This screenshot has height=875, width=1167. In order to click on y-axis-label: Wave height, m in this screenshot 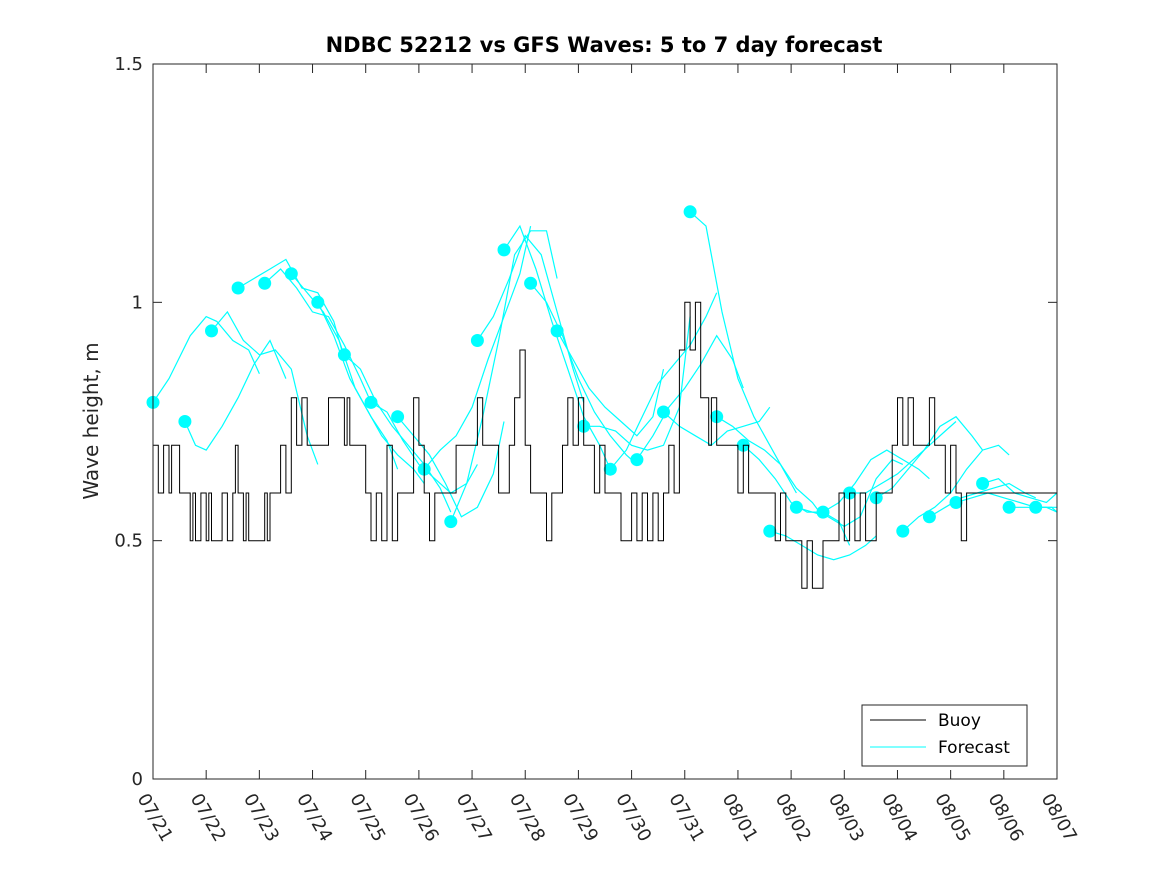, I will do `click(91, 420)`.